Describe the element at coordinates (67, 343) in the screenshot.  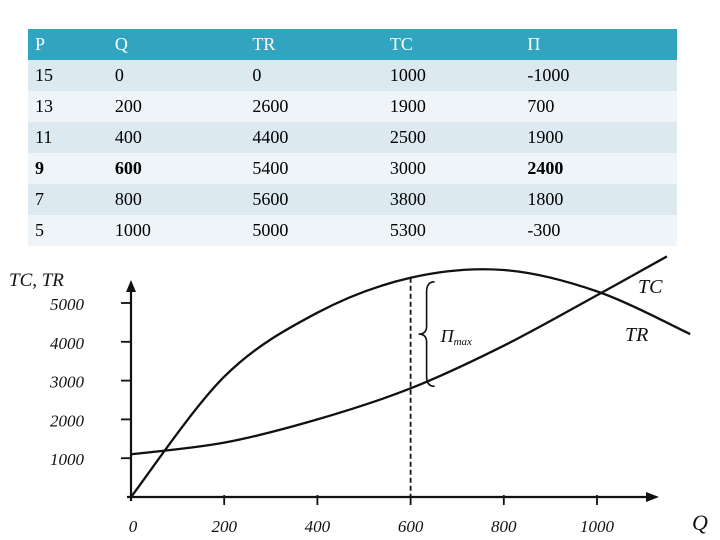
I see `y-tick-label: 4000` at that location.